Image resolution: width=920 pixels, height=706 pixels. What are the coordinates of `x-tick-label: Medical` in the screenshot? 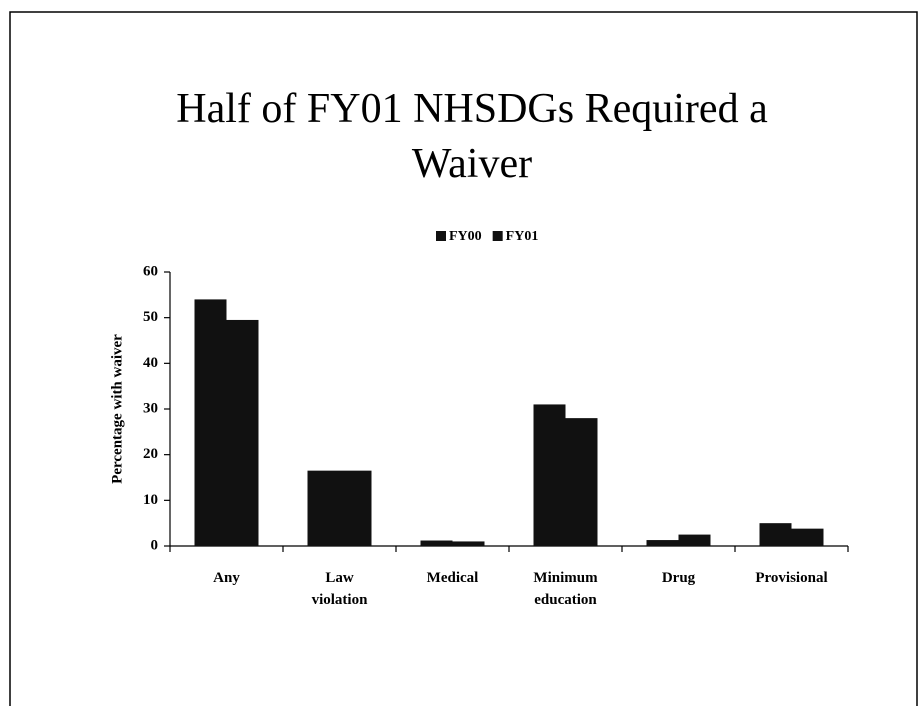 It's located at (453, 578).